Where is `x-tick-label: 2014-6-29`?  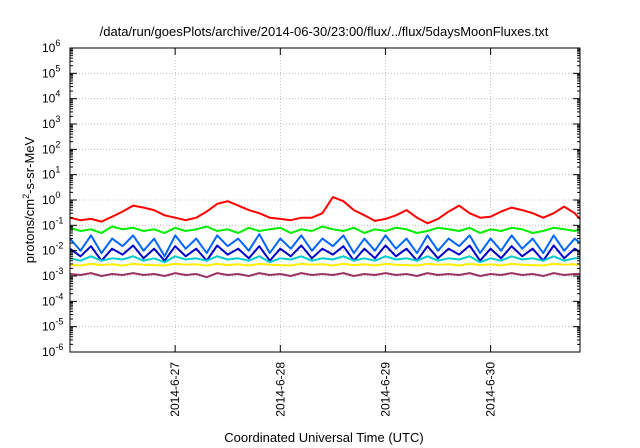
x-tick-label: 2014-6-29 is located at coordinates (385, 389).